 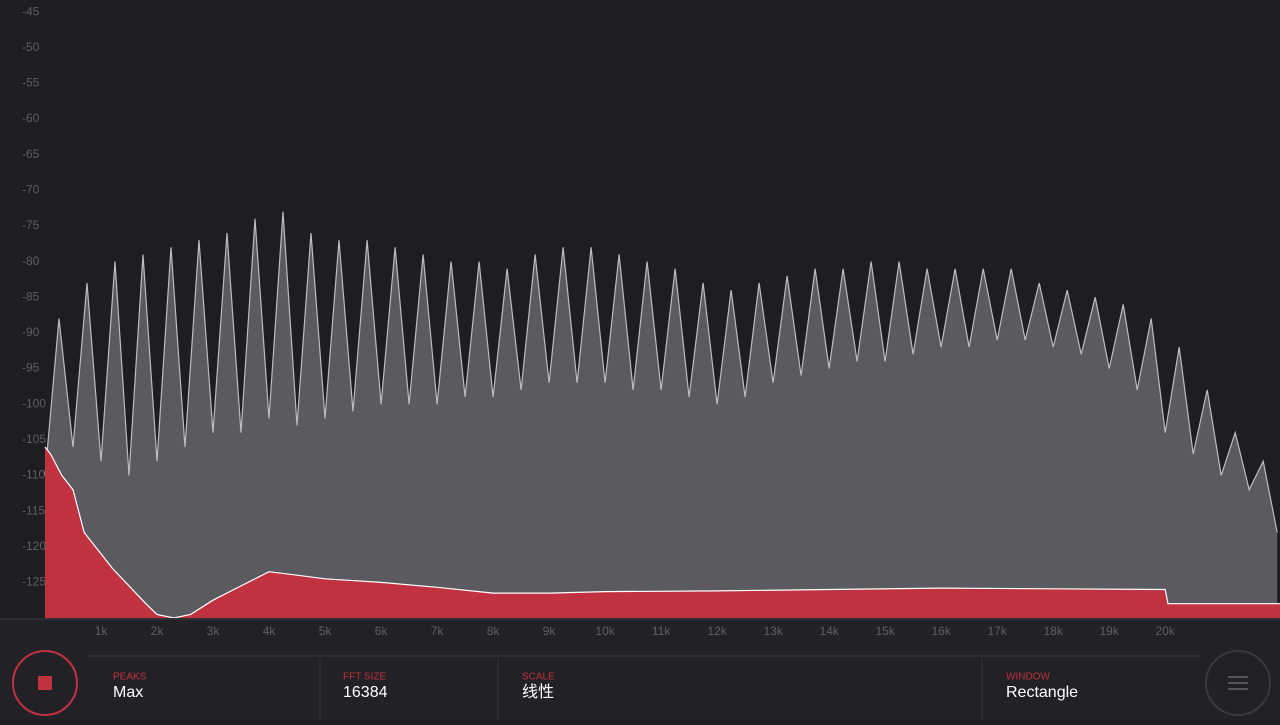 What do you see at coordinates (717, 631) in the screenshot?
I see `x-tick-label: 12k` at bounding box center [717, 631].